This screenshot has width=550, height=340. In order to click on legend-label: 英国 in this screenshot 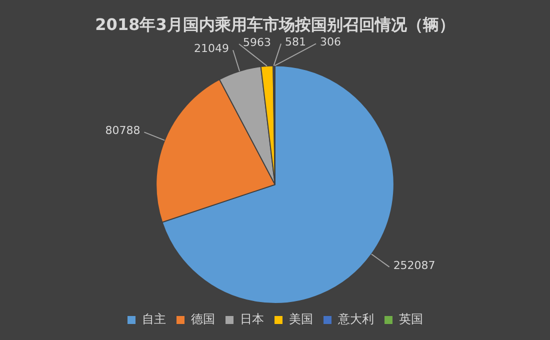, I will do `click(411, 319)`.